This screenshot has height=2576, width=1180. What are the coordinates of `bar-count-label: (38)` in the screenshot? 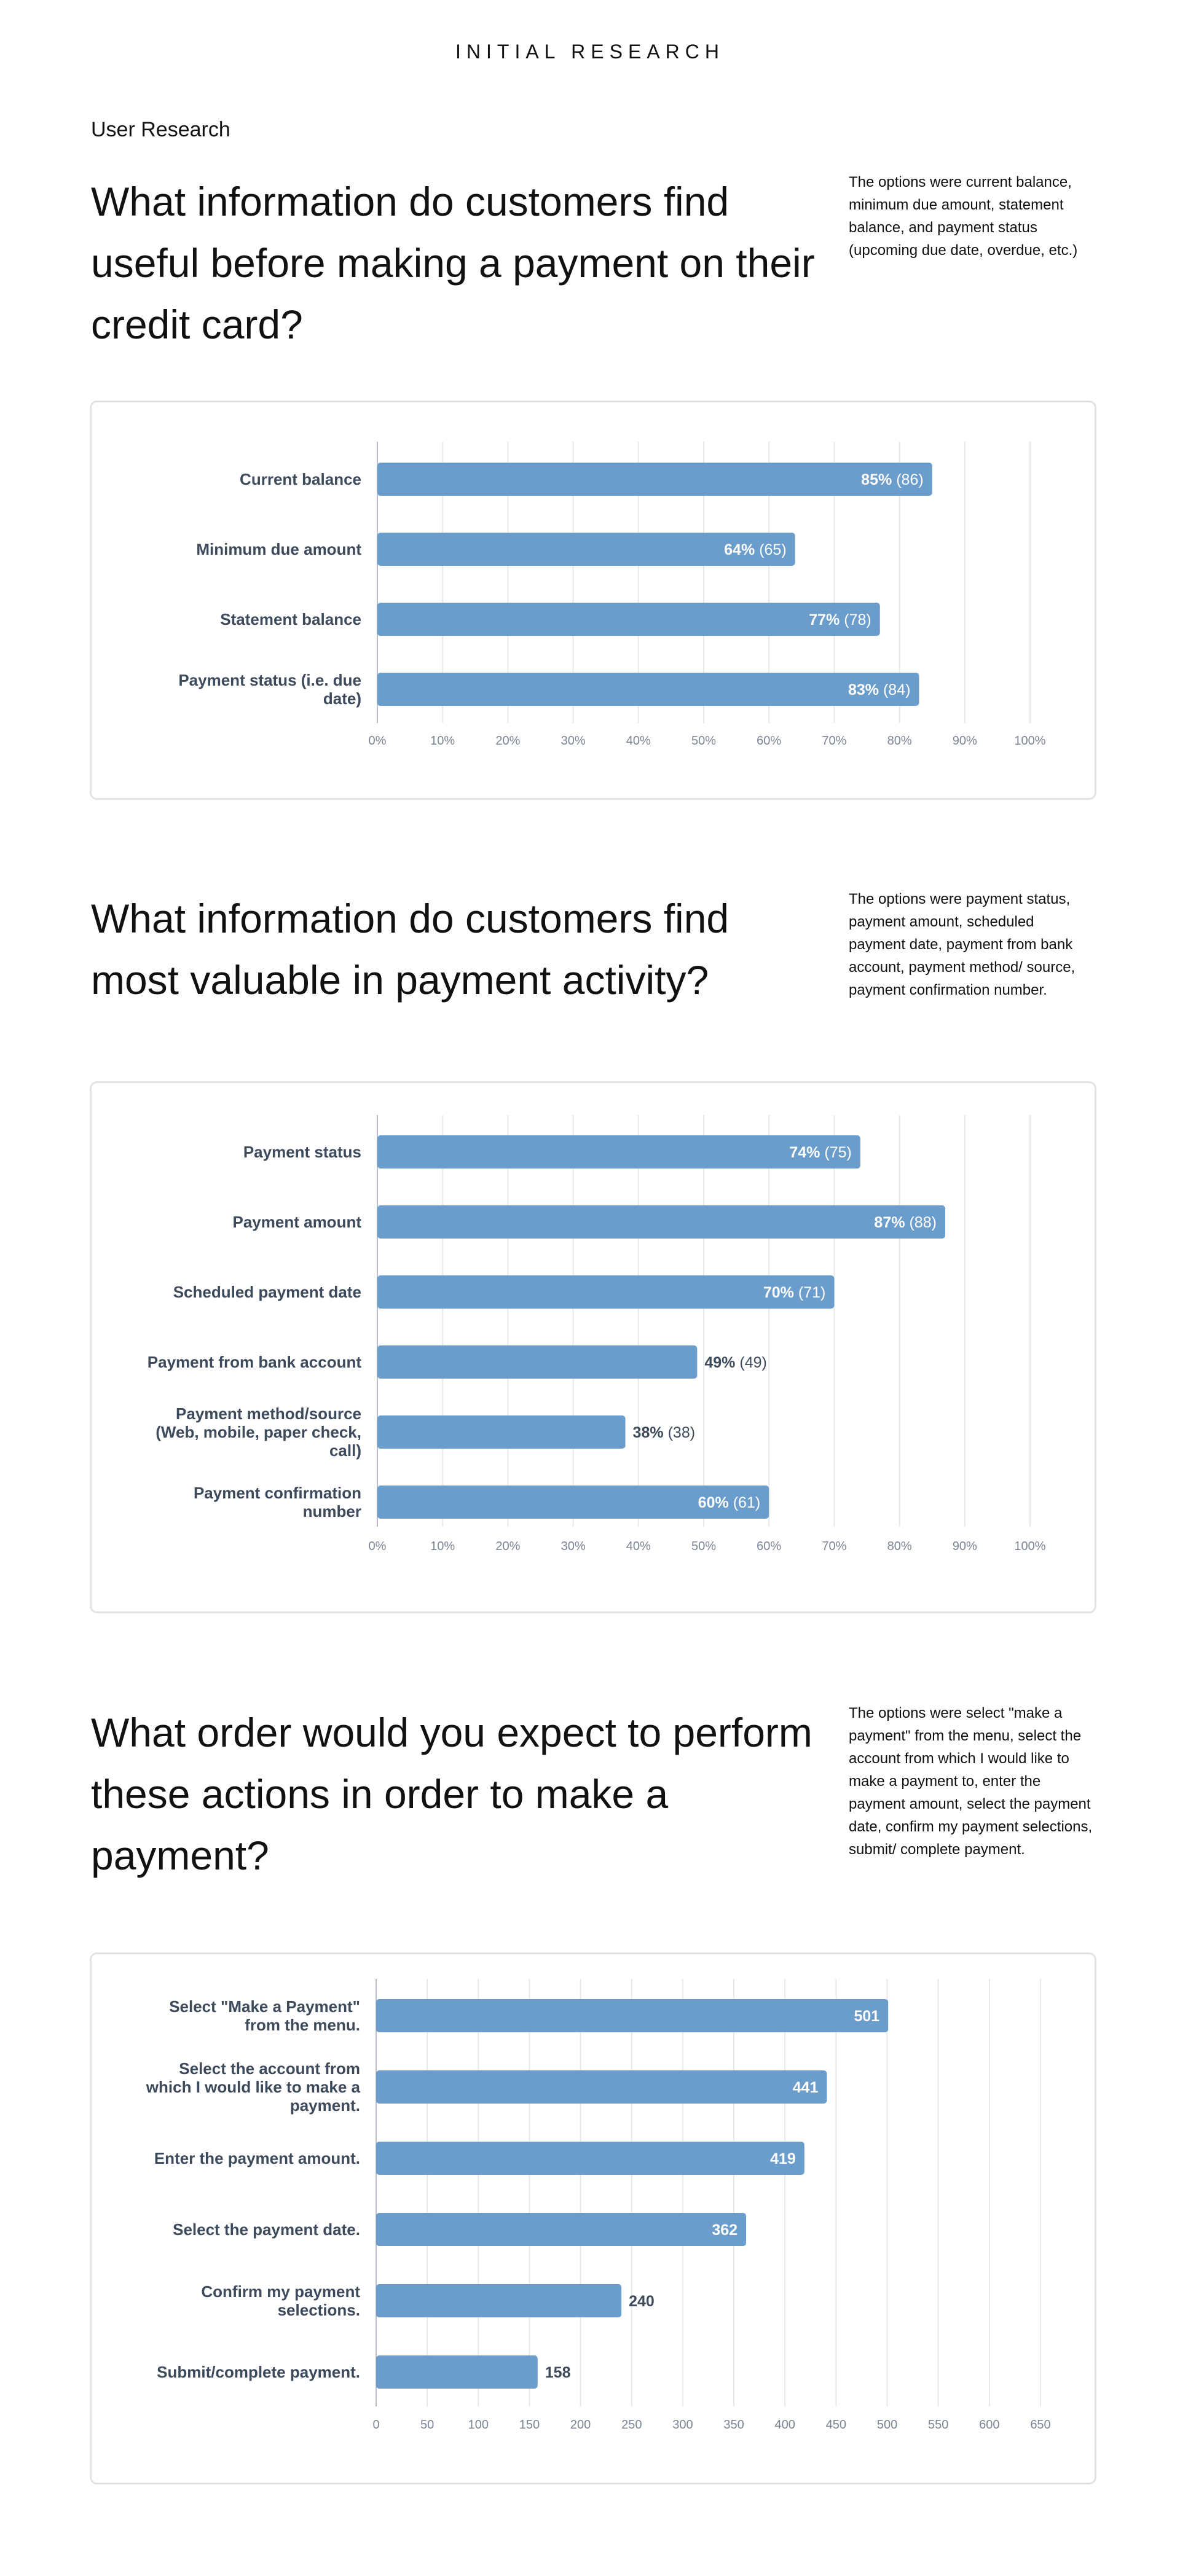 It's located at (681, 1432).